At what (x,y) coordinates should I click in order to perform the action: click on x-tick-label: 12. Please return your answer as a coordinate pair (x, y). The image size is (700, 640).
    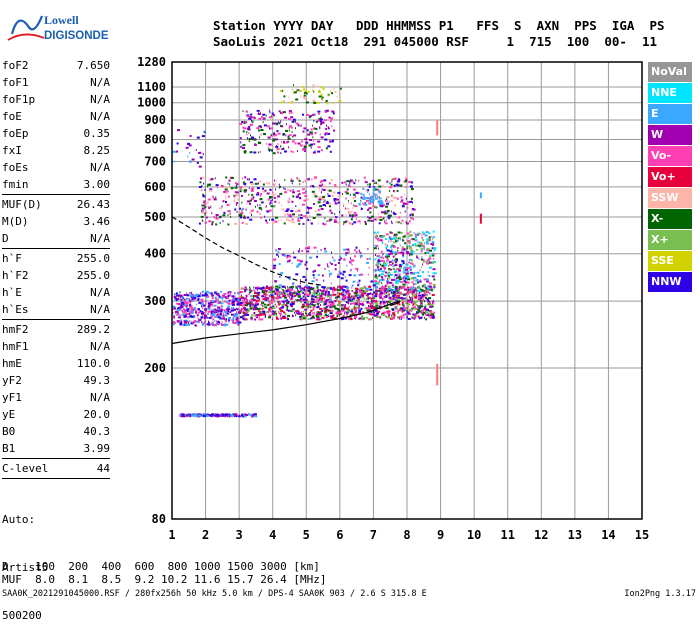
    Looking at the image, I should click on (541, 535).